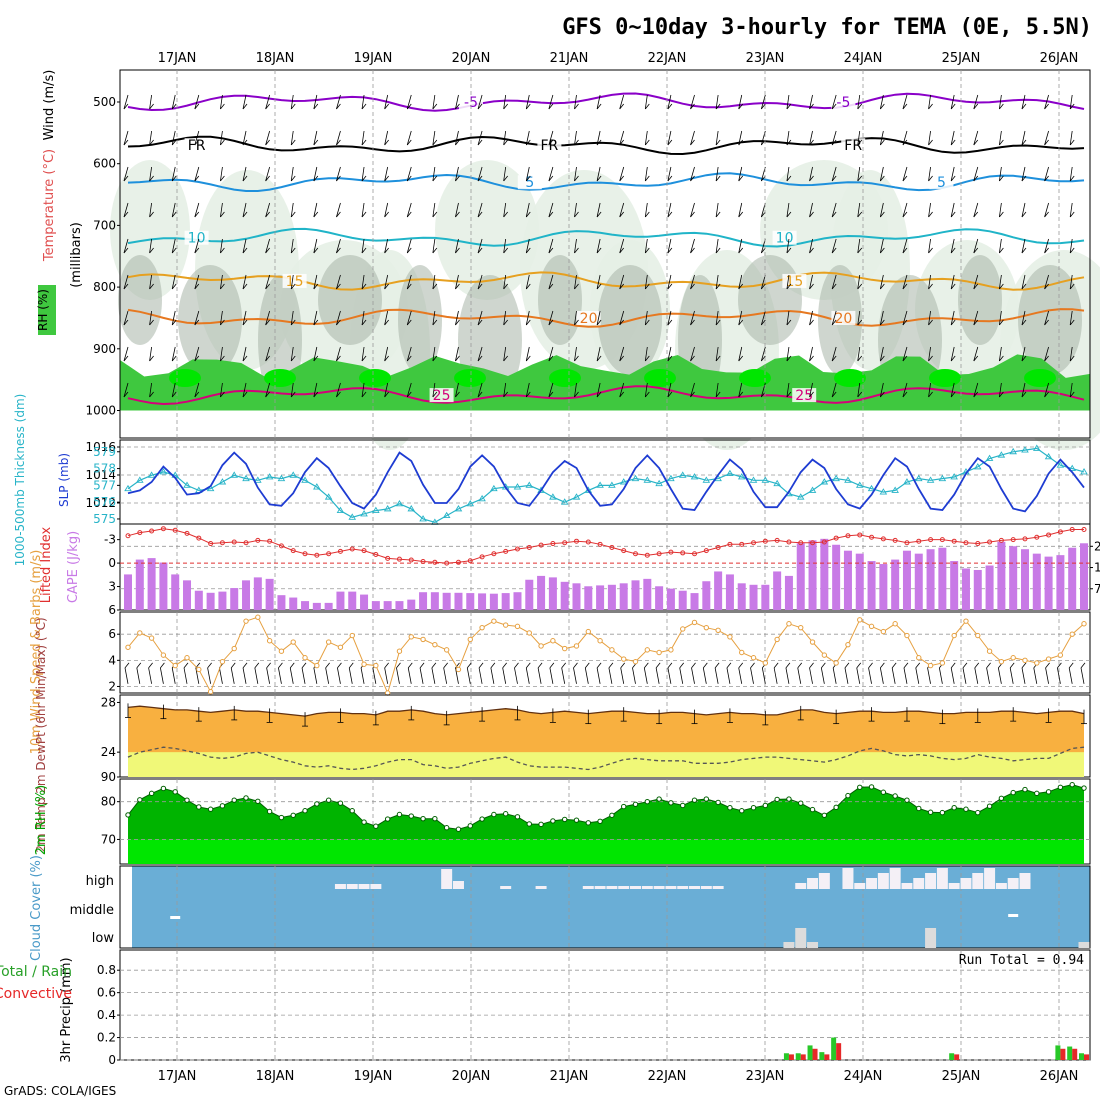  Describe the element at coordinates (588, 482) in the screenshot. I see `slp-thickness-panel: 1012 1014 1016 575 576 577 578 579` at that location.